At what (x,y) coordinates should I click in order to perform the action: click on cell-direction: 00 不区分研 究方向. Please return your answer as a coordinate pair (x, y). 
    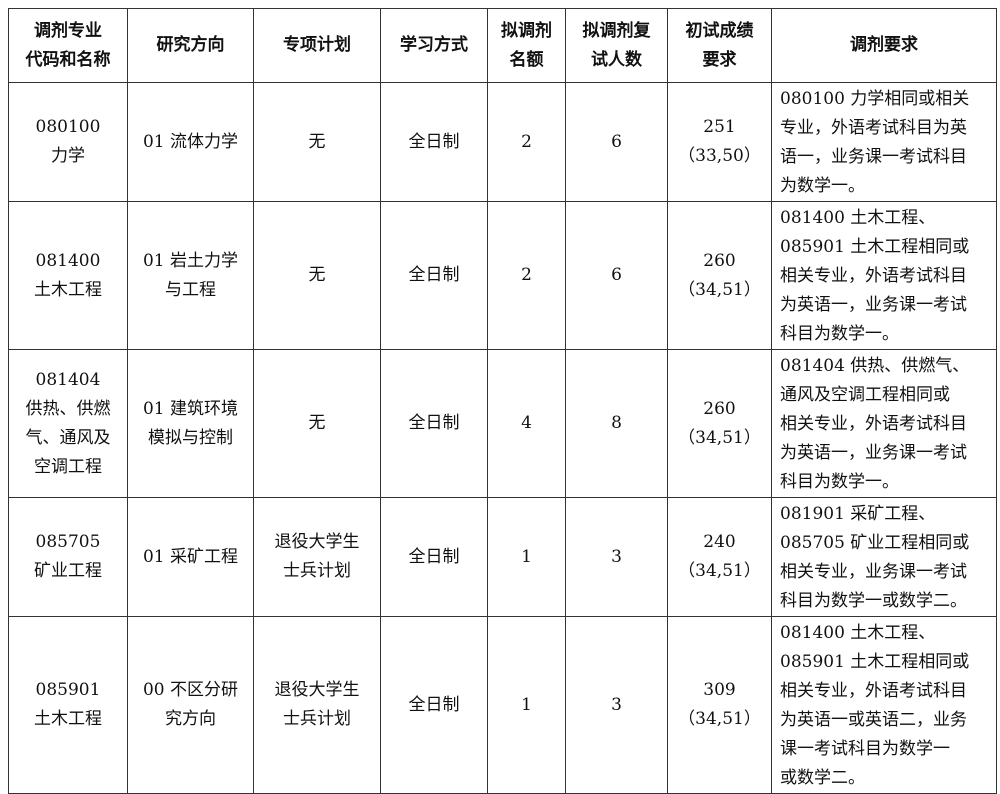
    Looking at the image, I should click on (190, 705).